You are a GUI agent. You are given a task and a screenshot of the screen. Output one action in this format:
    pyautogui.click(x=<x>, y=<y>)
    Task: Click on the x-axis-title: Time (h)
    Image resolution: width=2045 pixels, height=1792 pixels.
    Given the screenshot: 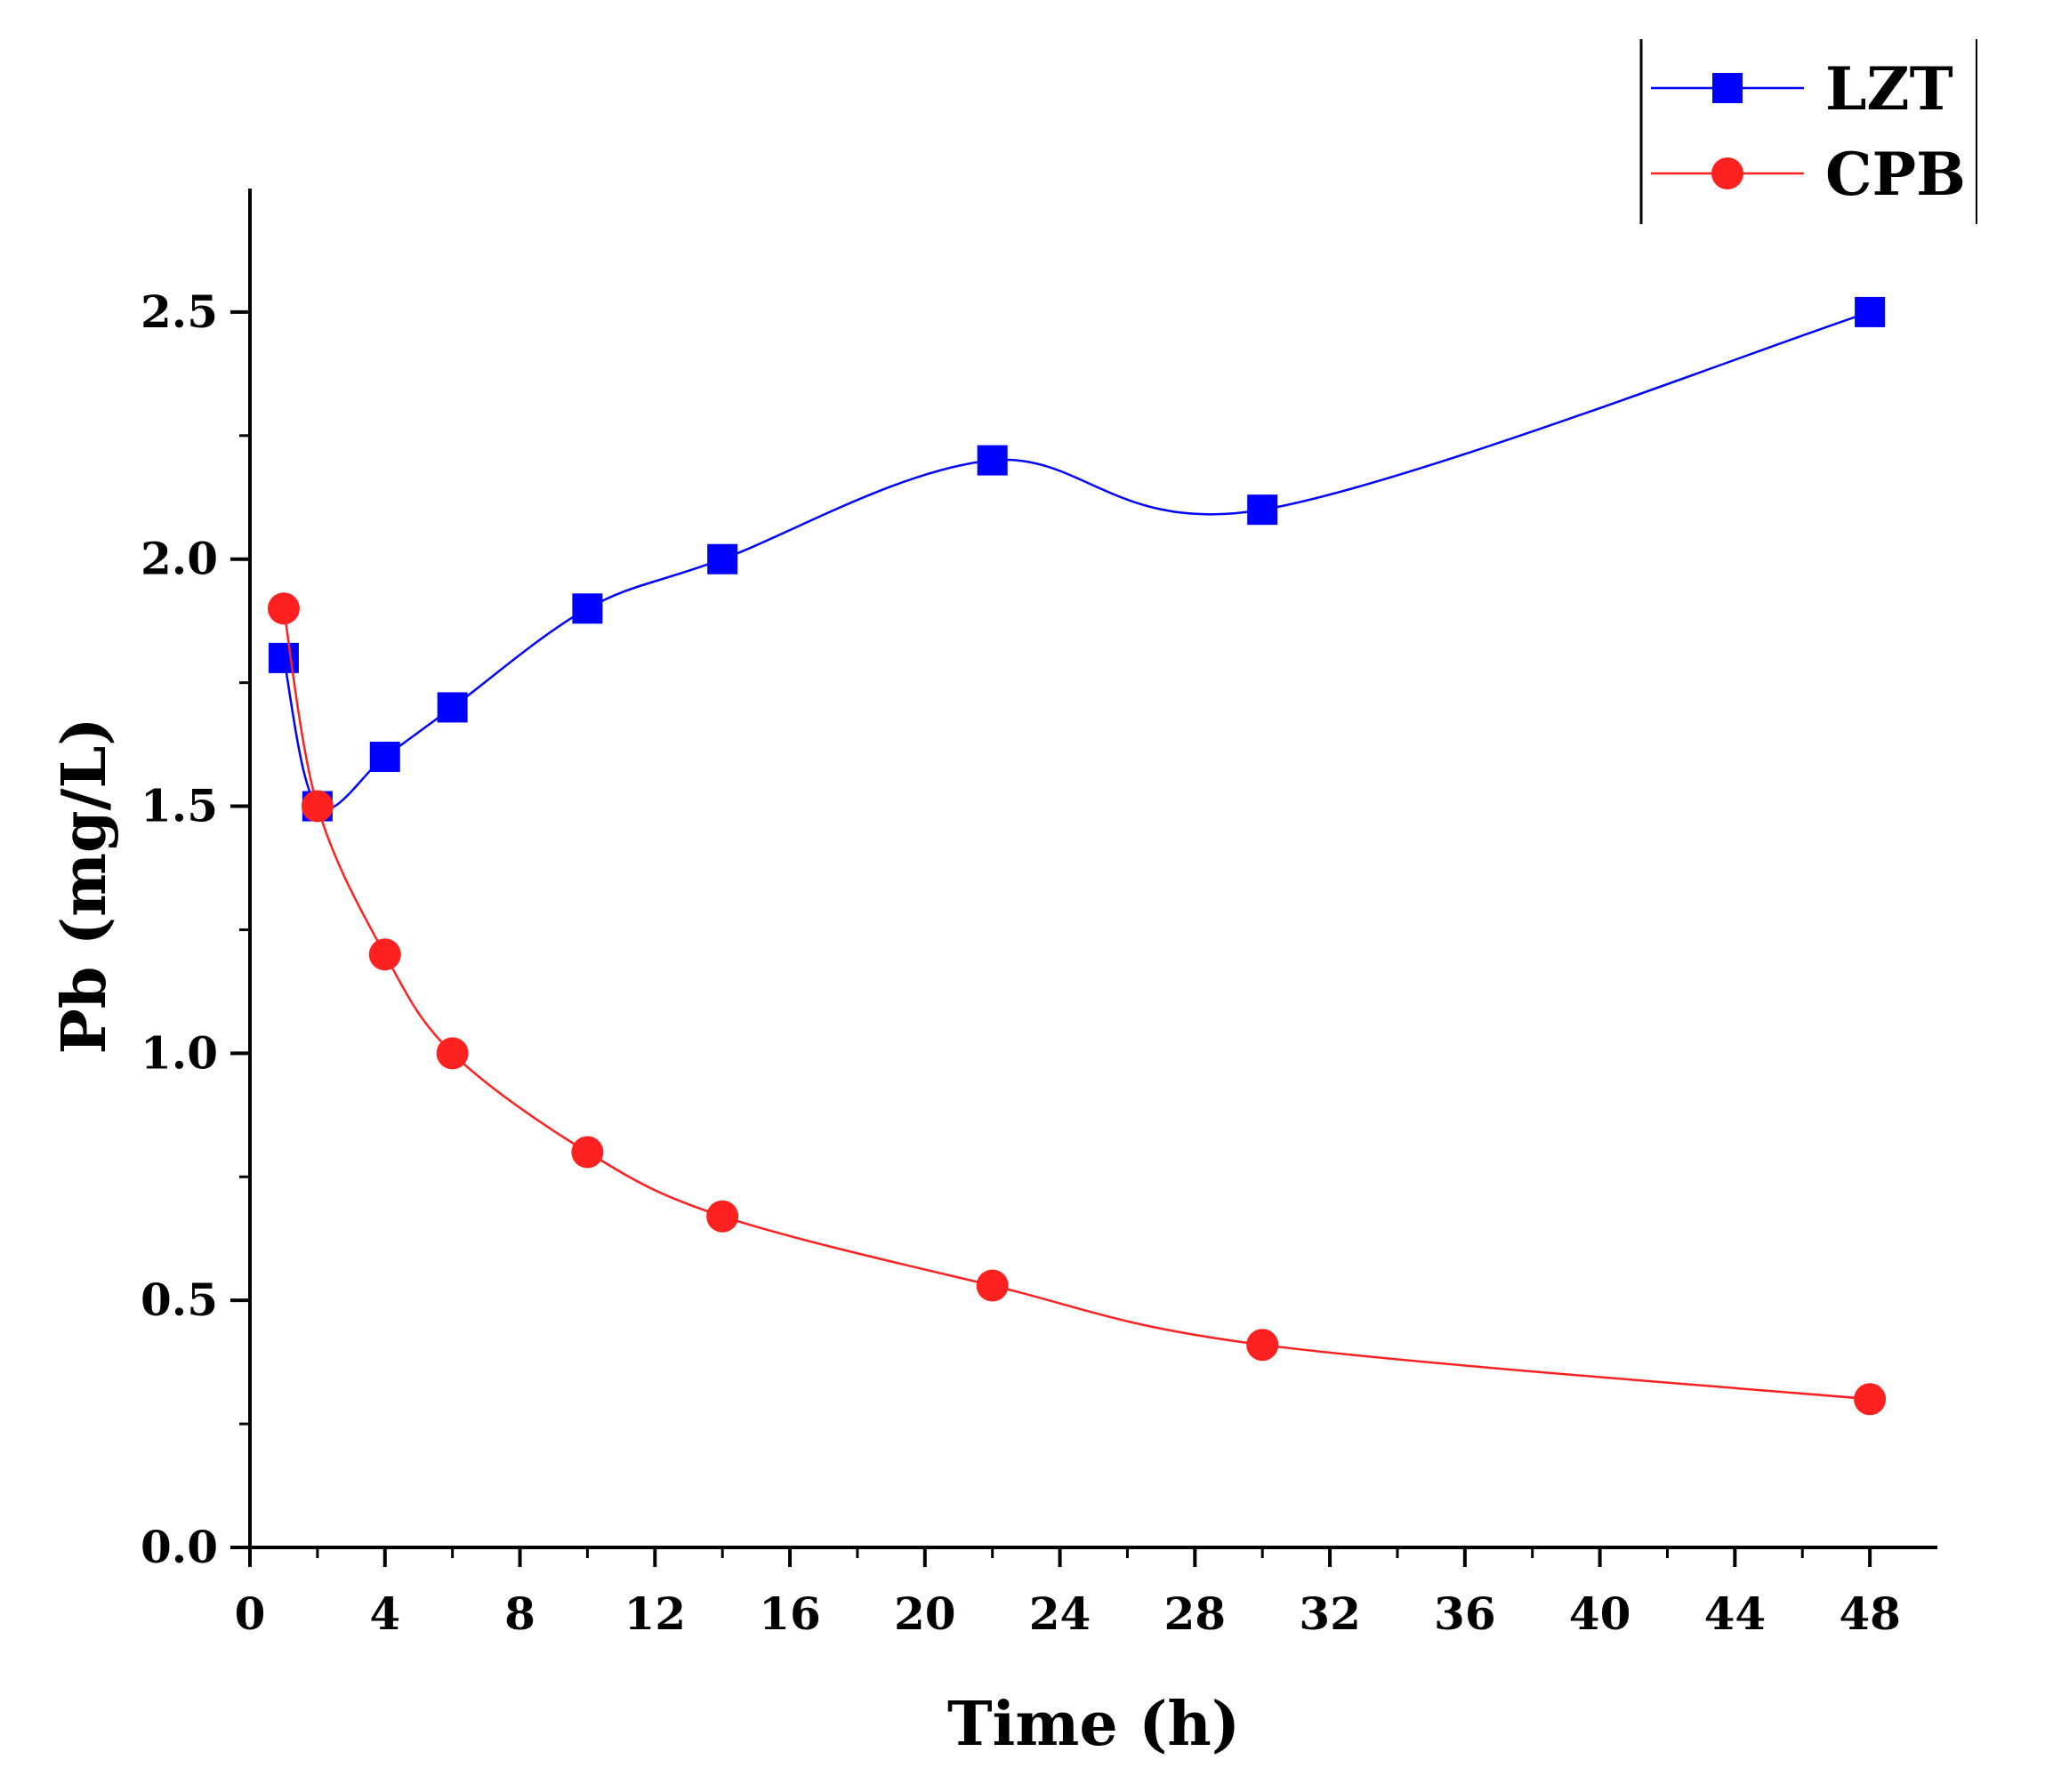 What is the action you would take?
    pyautogui.click(x=1094, y=1724)
    